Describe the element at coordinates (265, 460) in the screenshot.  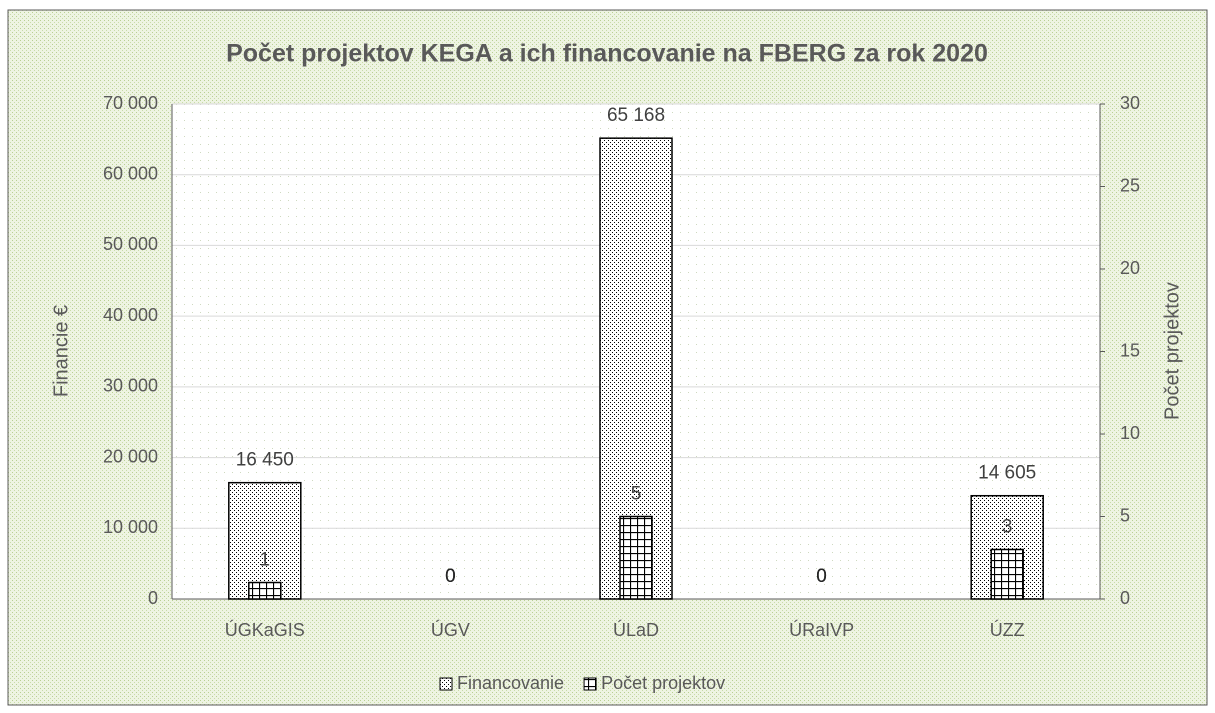
I see `data-label: 16 450` at that location.